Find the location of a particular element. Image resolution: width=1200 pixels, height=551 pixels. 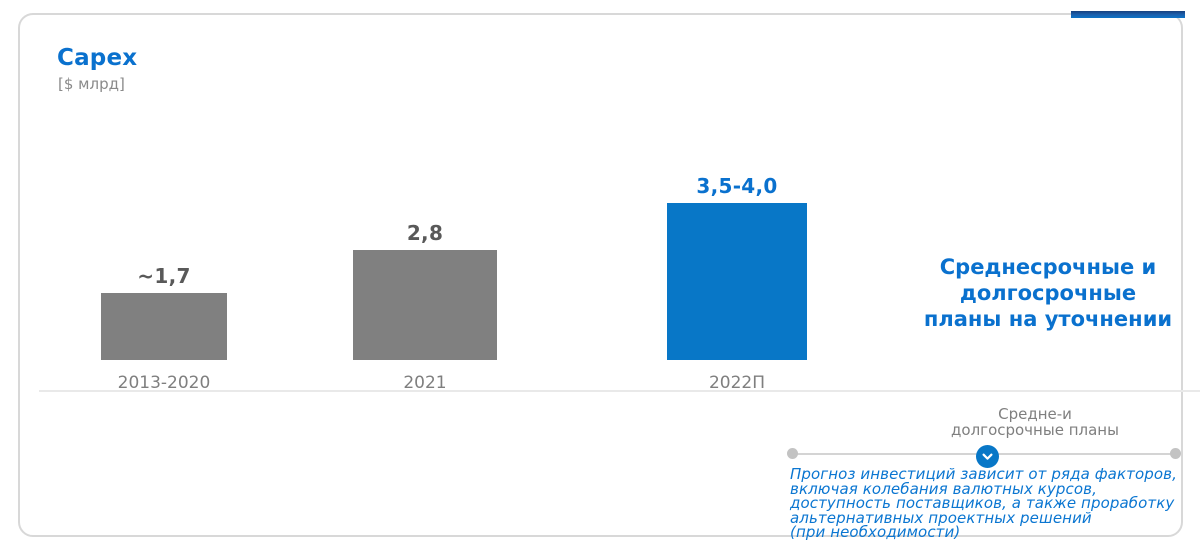

timeline-start-dot is located at coordinates (792, 453).